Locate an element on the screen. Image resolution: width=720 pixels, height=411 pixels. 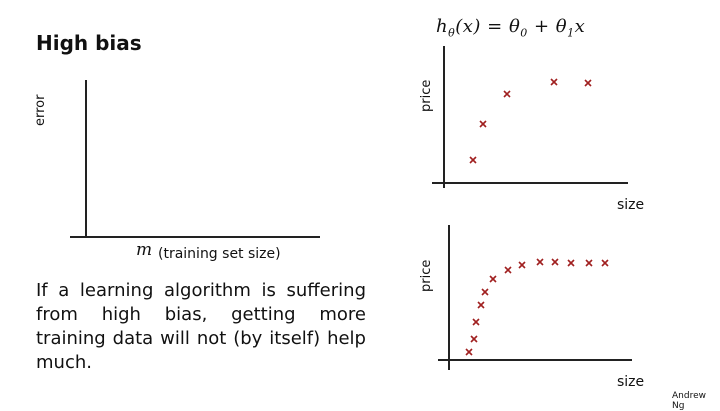
bottom-size-label: size is located at coordinates (631, 382).